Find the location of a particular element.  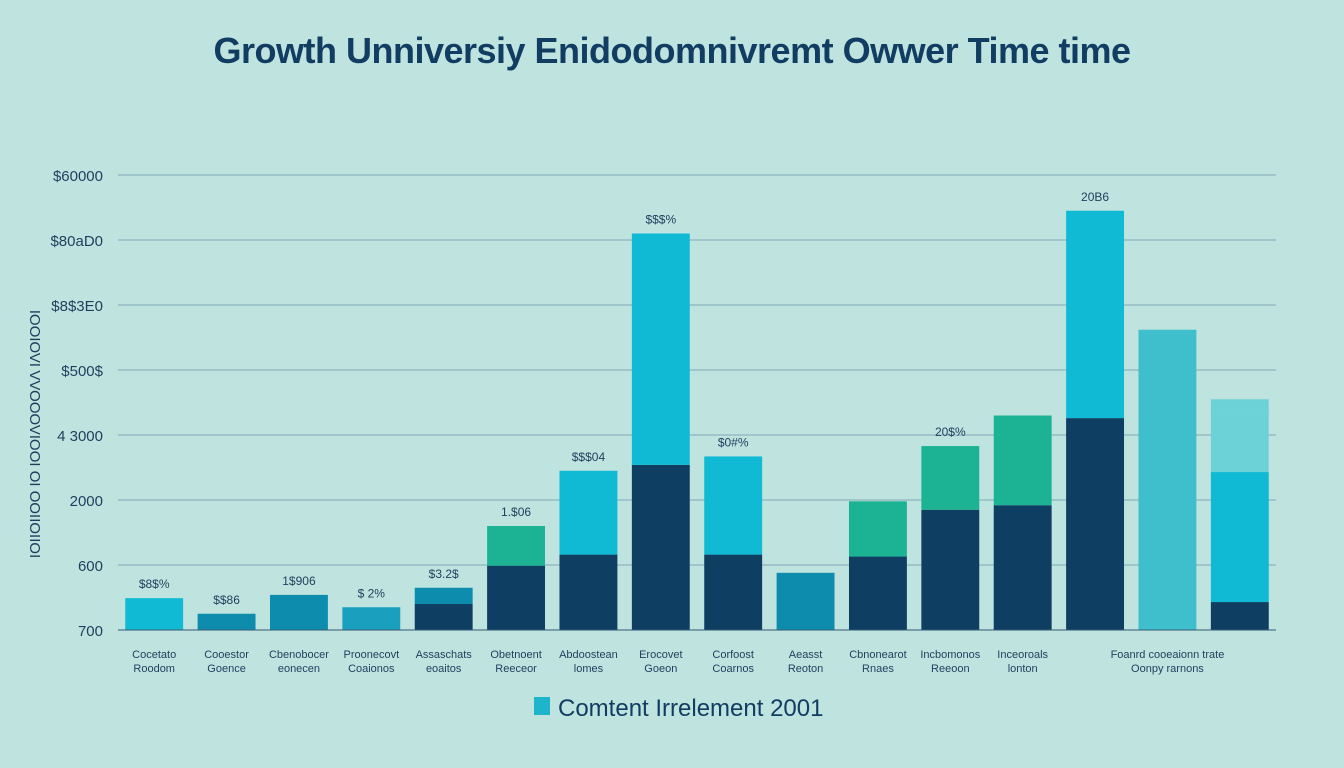

x-category-label: Reoton is located at coordinates (805, 669).